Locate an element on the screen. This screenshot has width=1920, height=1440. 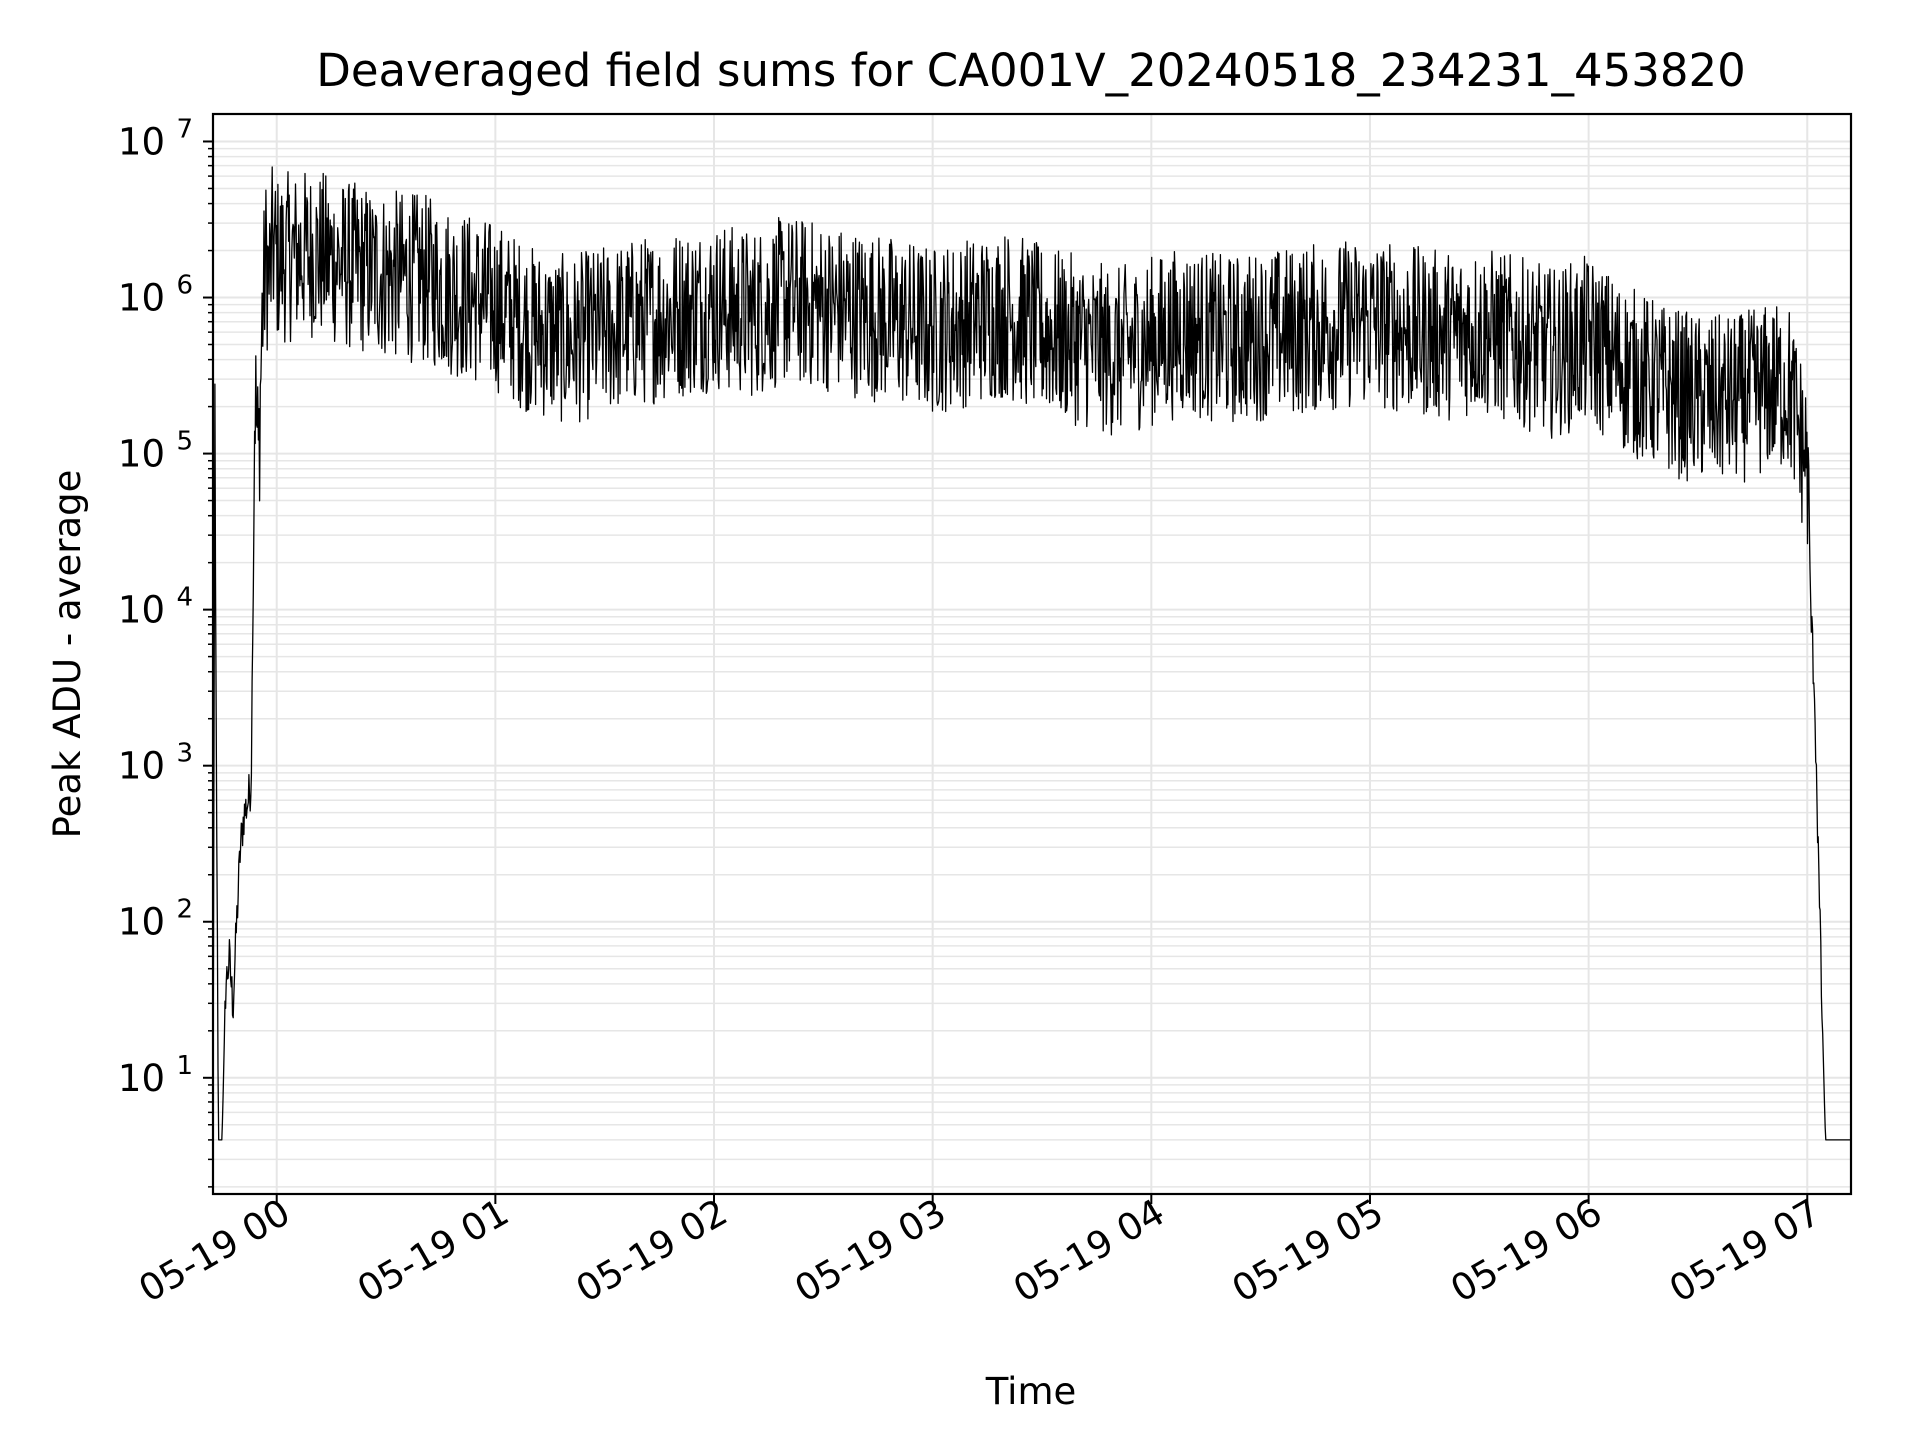
x-axis-label: Time is located at coordinates (1031, 1391).